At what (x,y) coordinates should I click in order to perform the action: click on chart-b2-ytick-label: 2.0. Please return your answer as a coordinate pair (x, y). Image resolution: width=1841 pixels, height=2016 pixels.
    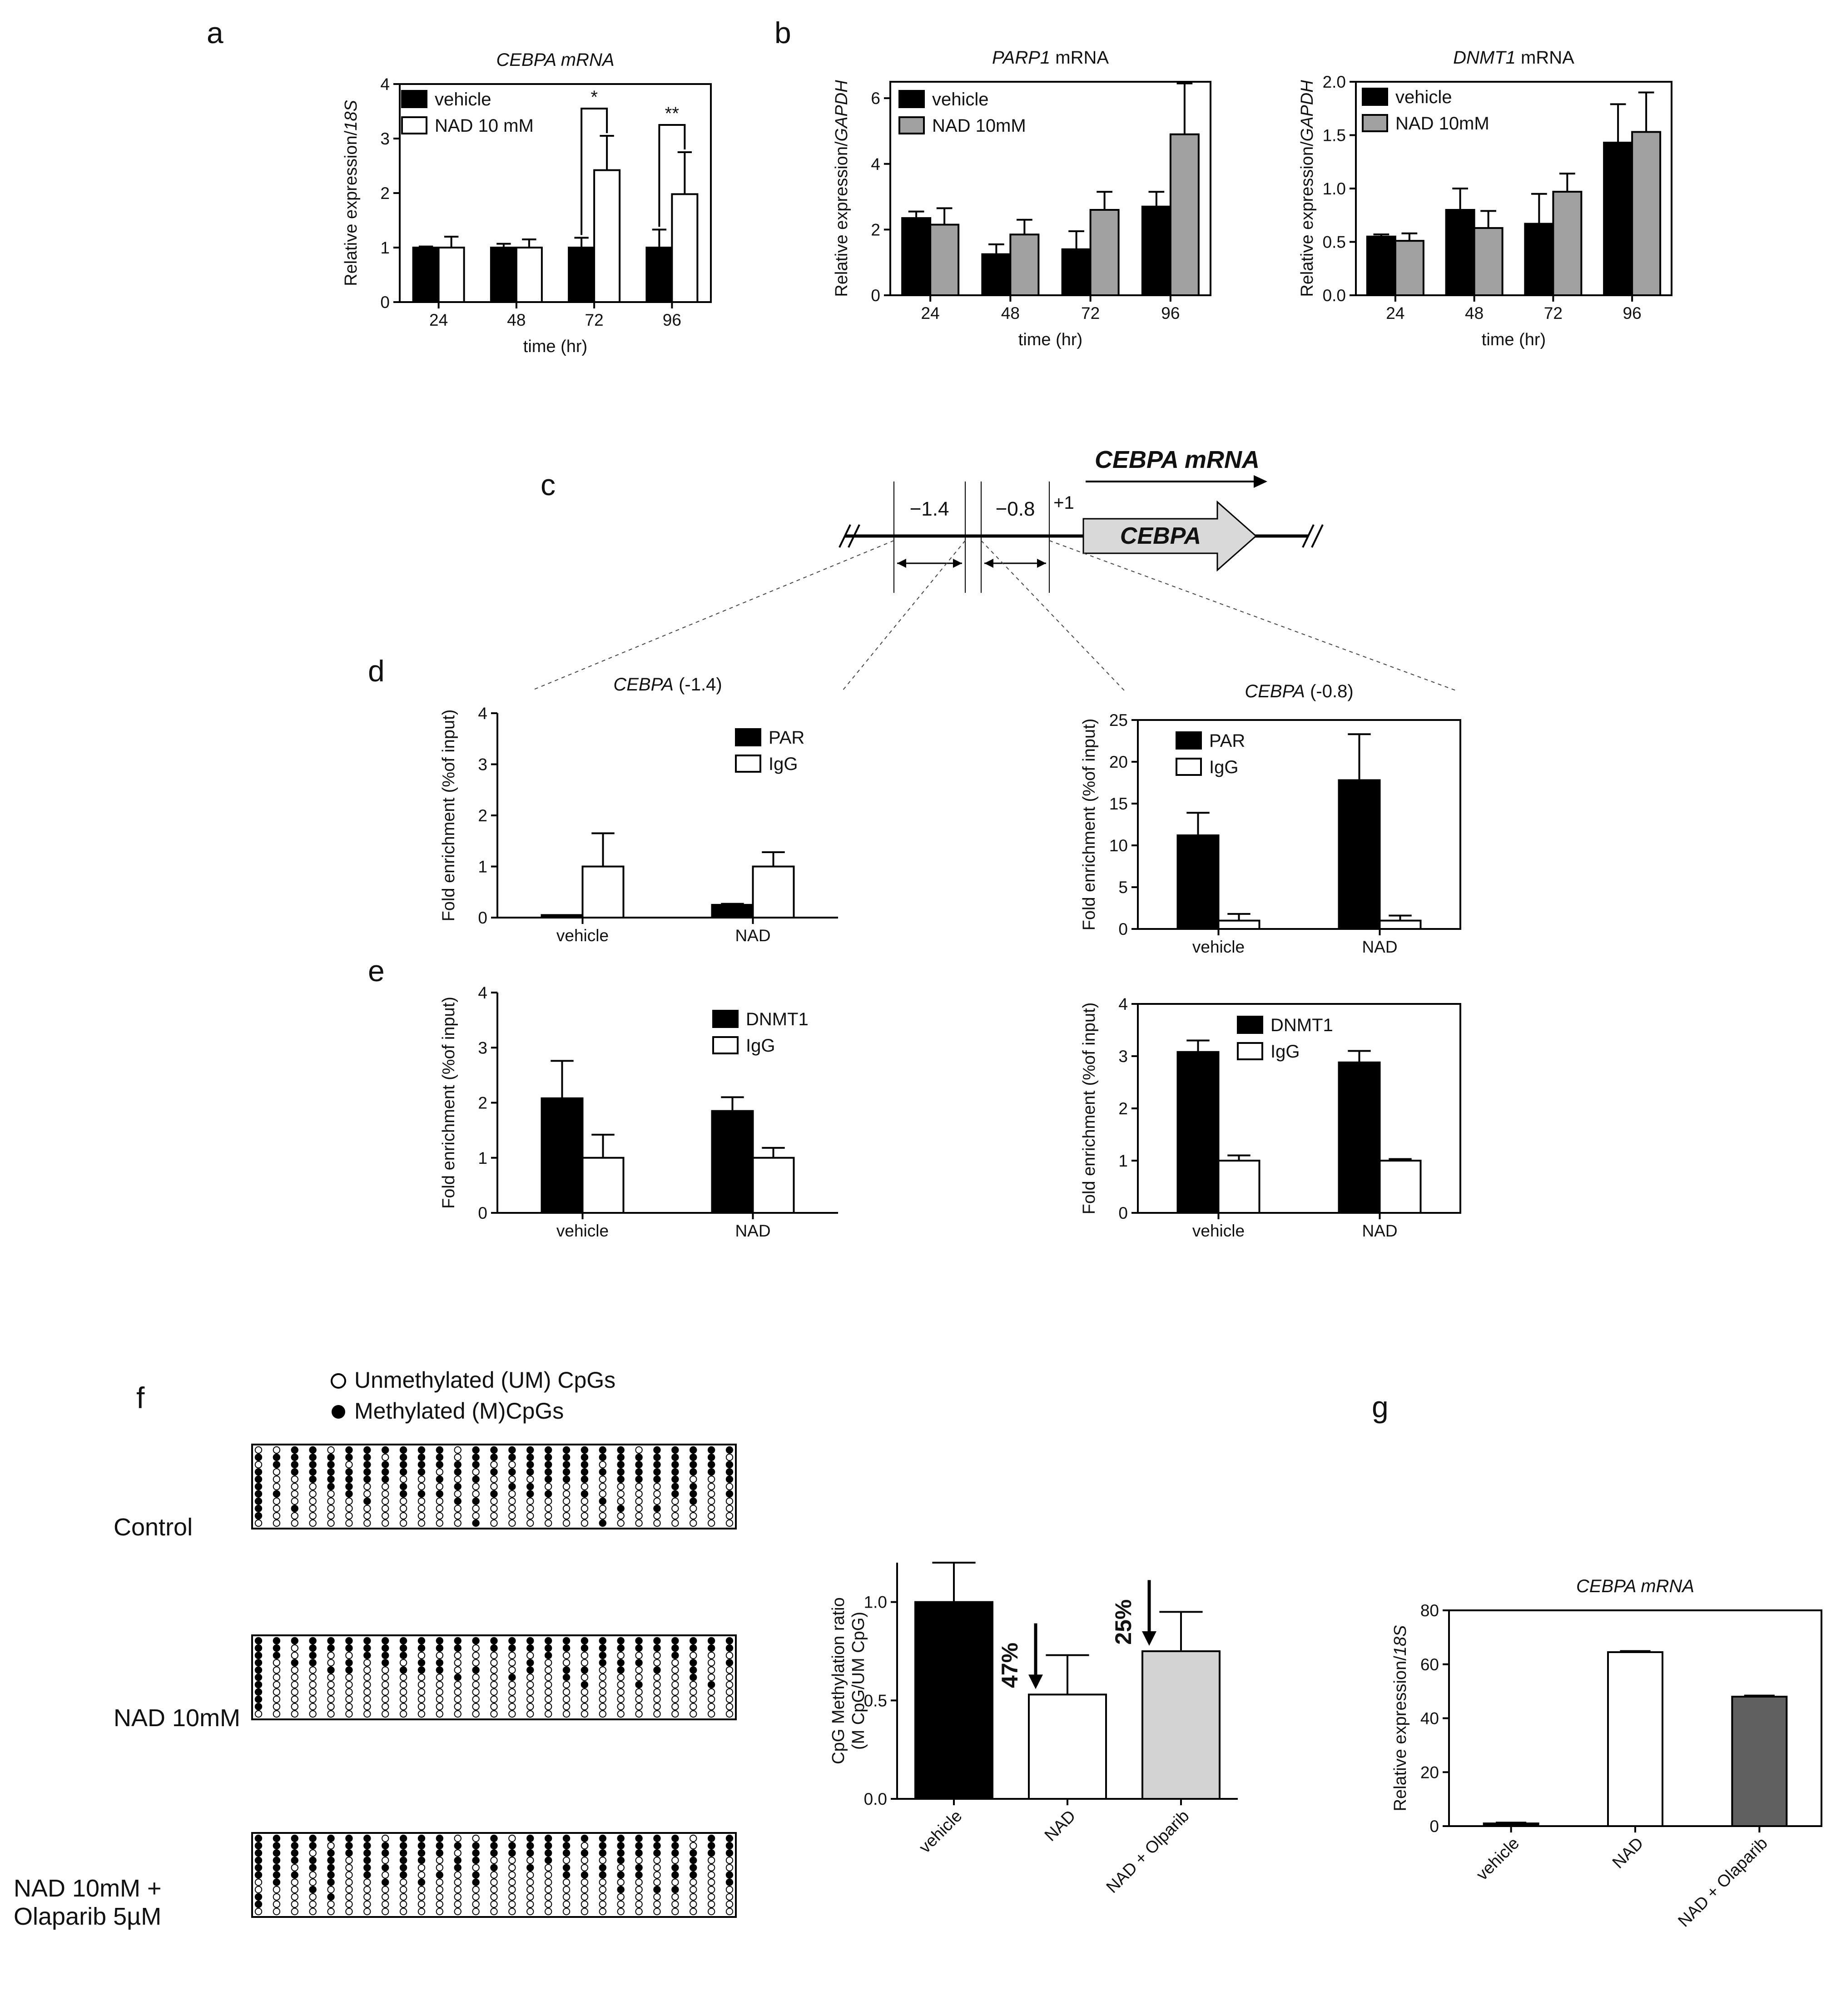
    Looking at the image, I should click on (1334, 82).